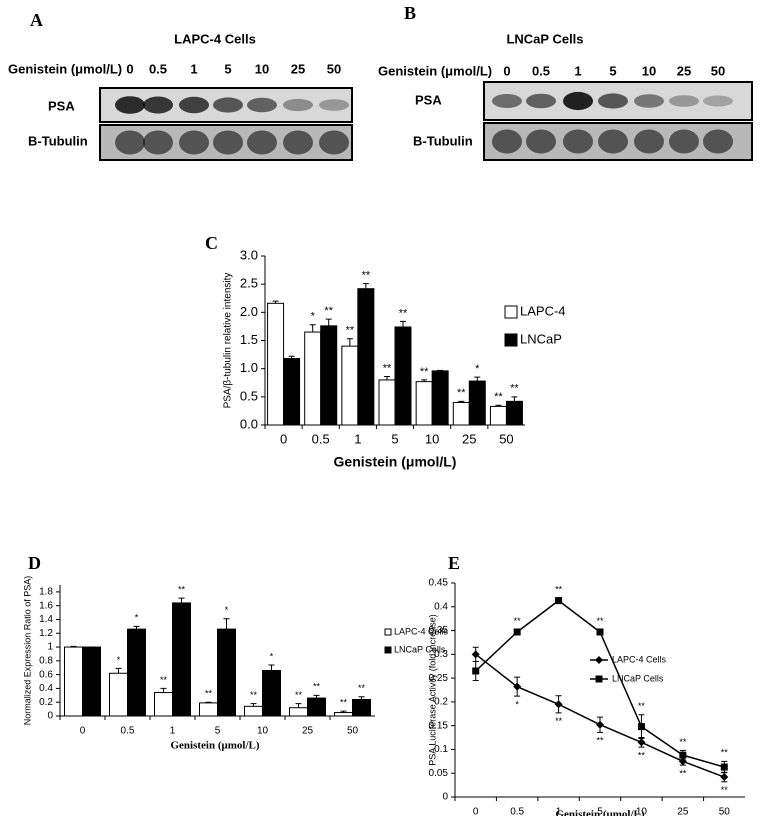 This screenshot has width=780, height=816. What do you see at coordinates (439, 583) in the screenshot?
I see `y-tick-label: 0.45` at bounding box center [439, 583].